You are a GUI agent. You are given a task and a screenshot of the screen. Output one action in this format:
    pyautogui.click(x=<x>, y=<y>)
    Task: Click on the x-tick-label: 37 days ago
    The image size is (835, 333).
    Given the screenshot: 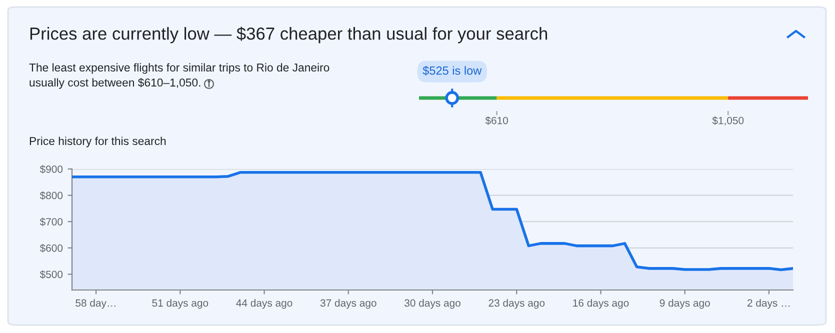 What is the action you would take?
    pyautogui.click(x=348, y=304)
    